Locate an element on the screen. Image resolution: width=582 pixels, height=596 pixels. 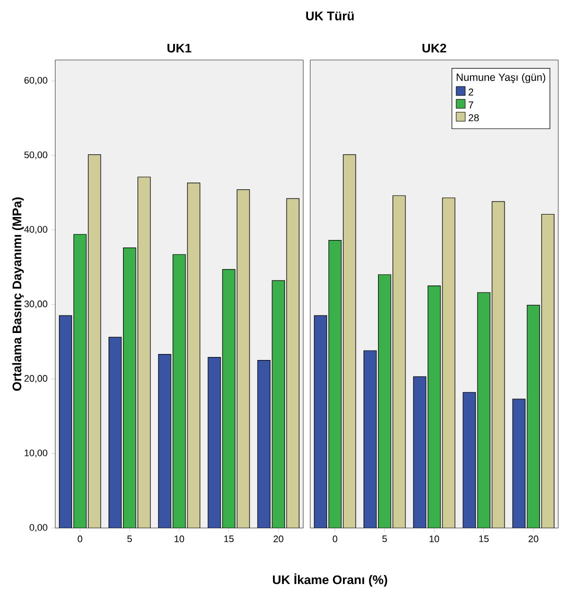
y-axis-title: Ortalama Basınç Dayanımı (MPa) is located at coordinates (18, 294).